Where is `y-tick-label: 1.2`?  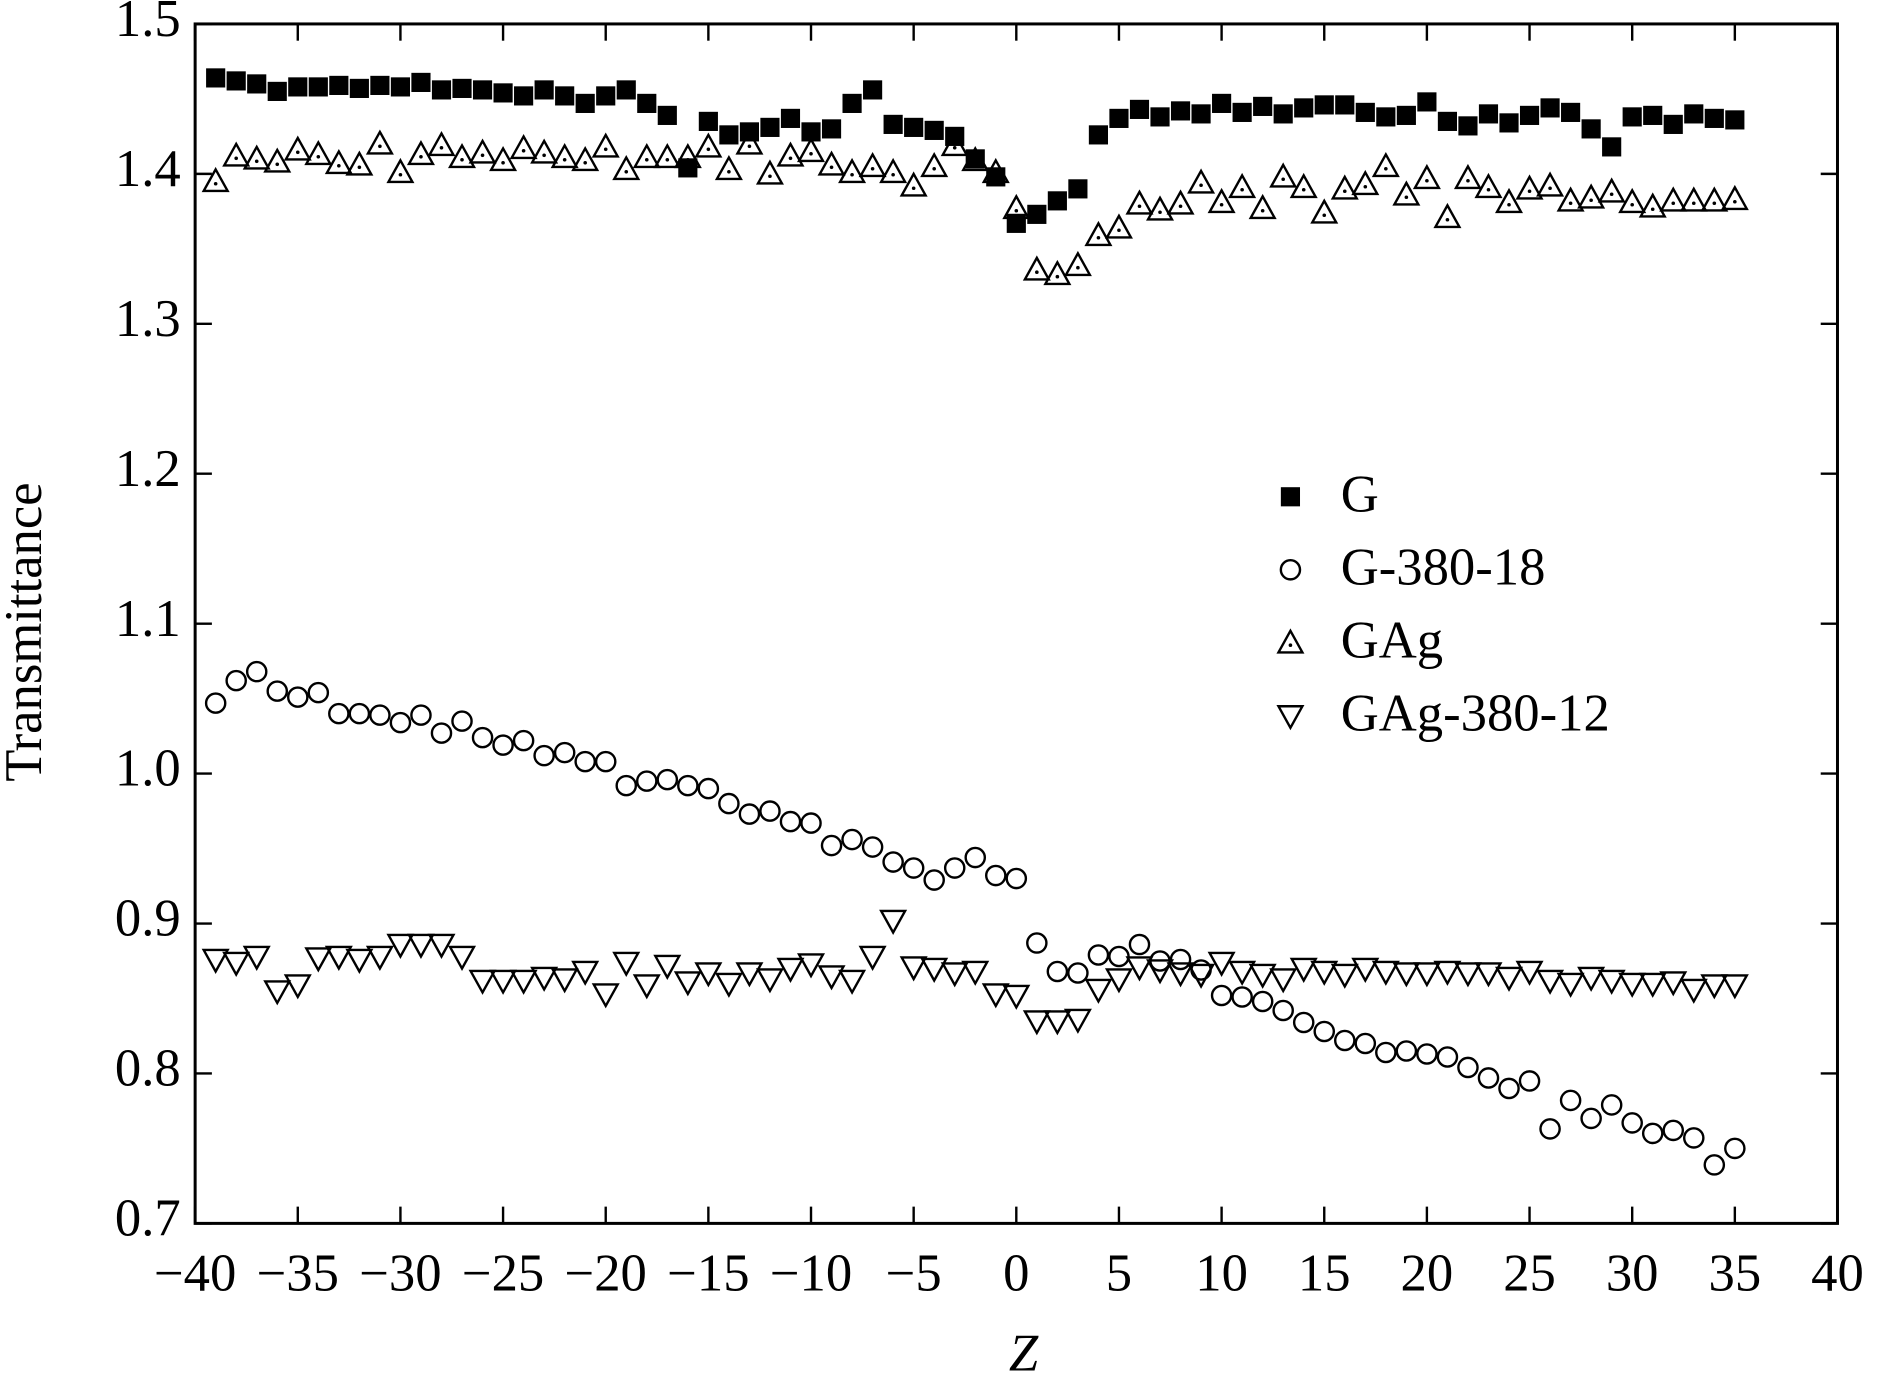
y-tick-label: 1.2 is located at coordinates (148, 469).